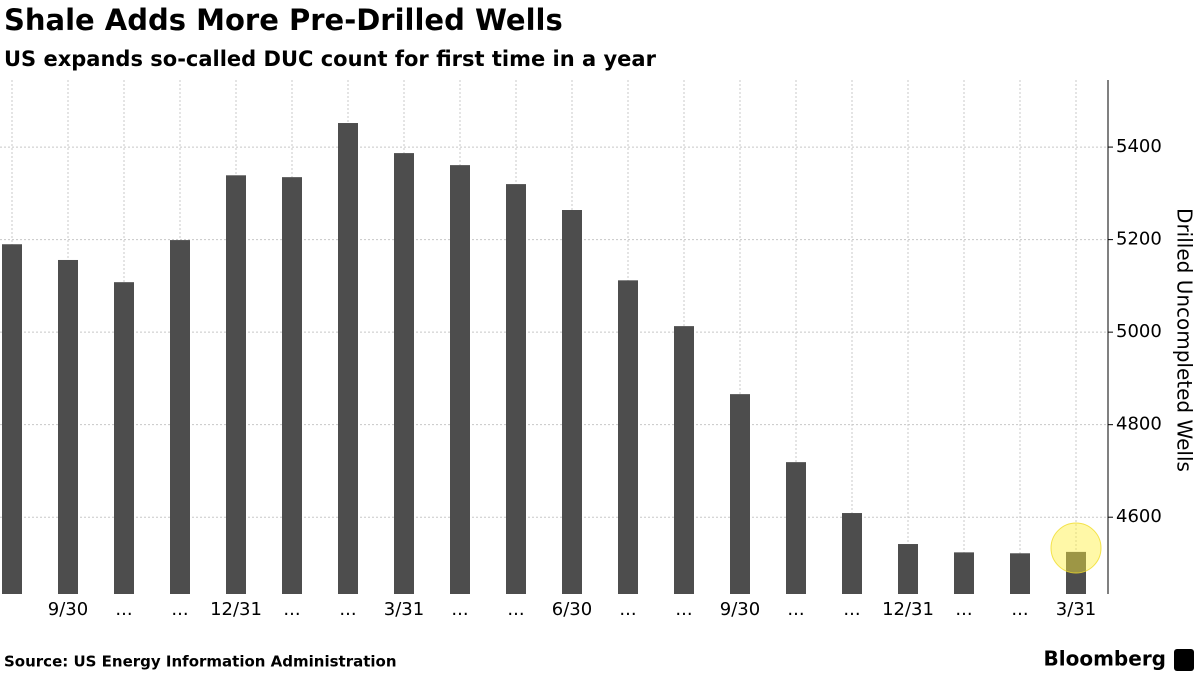  Describe the element at coordinates (1105, 659) in the screenshot. I see `brand: Bloomberg` at that location.